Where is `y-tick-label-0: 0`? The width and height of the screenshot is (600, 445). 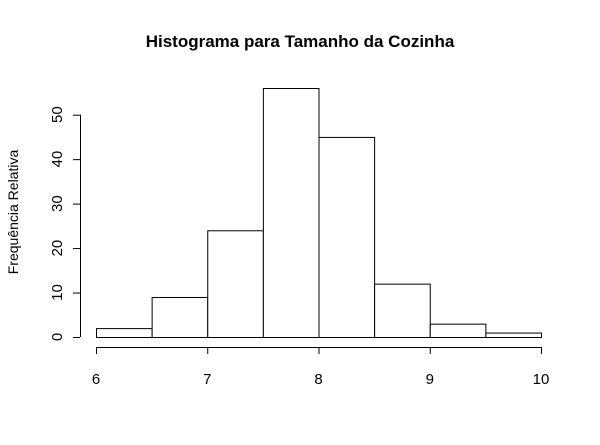 y-tick-label-0: 0 is located at coordinates (57, 337).